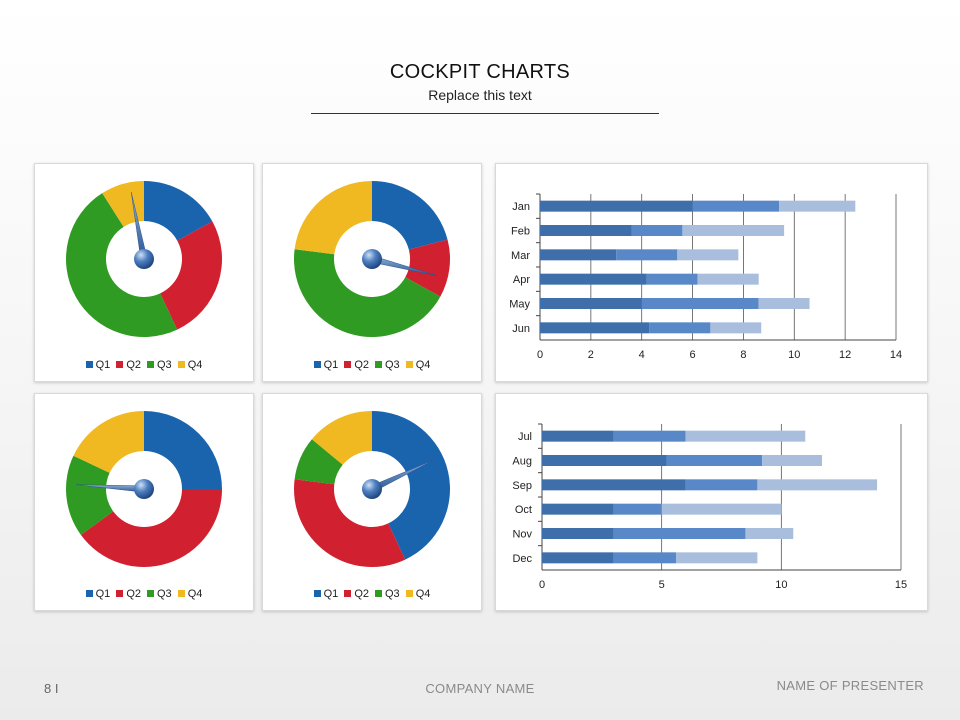 Image resolution: width=960 pixels, height=720 pixels. Describe the element at coordinates (485, 113) in the screenshot. I see `title-divider` at that location.